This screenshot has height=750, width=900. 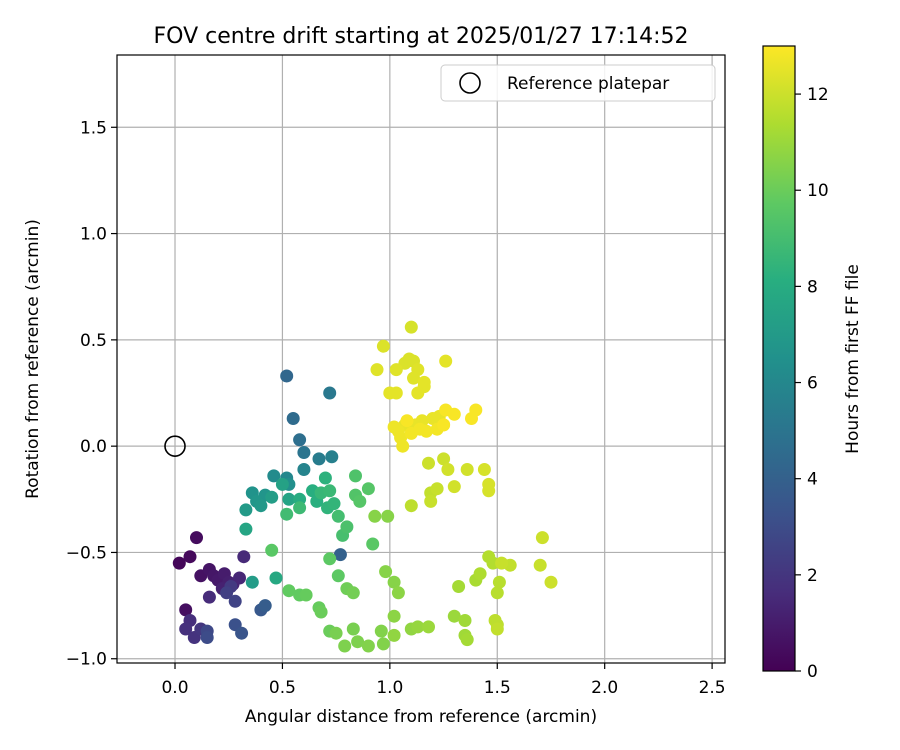 I want to click on reference-platepar-marker, so click(x=175, y=446).